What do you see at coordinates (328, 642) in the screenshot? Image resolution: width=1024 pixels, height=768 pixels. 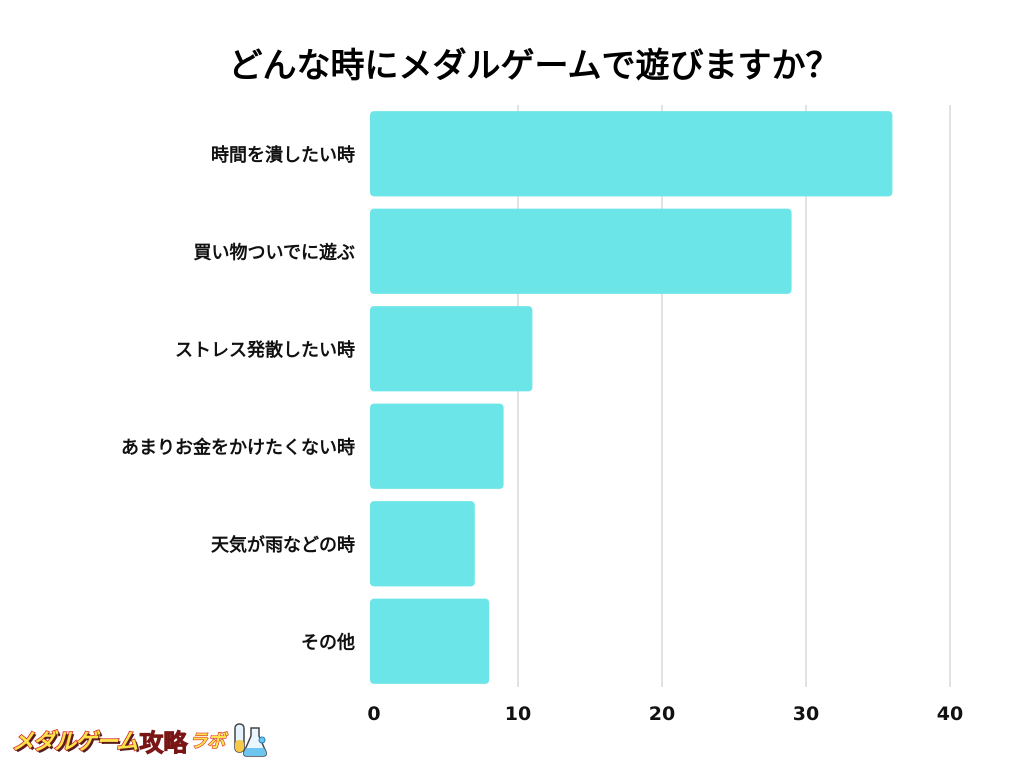 I see `category-label: その他` at bounding box center [328, 642].